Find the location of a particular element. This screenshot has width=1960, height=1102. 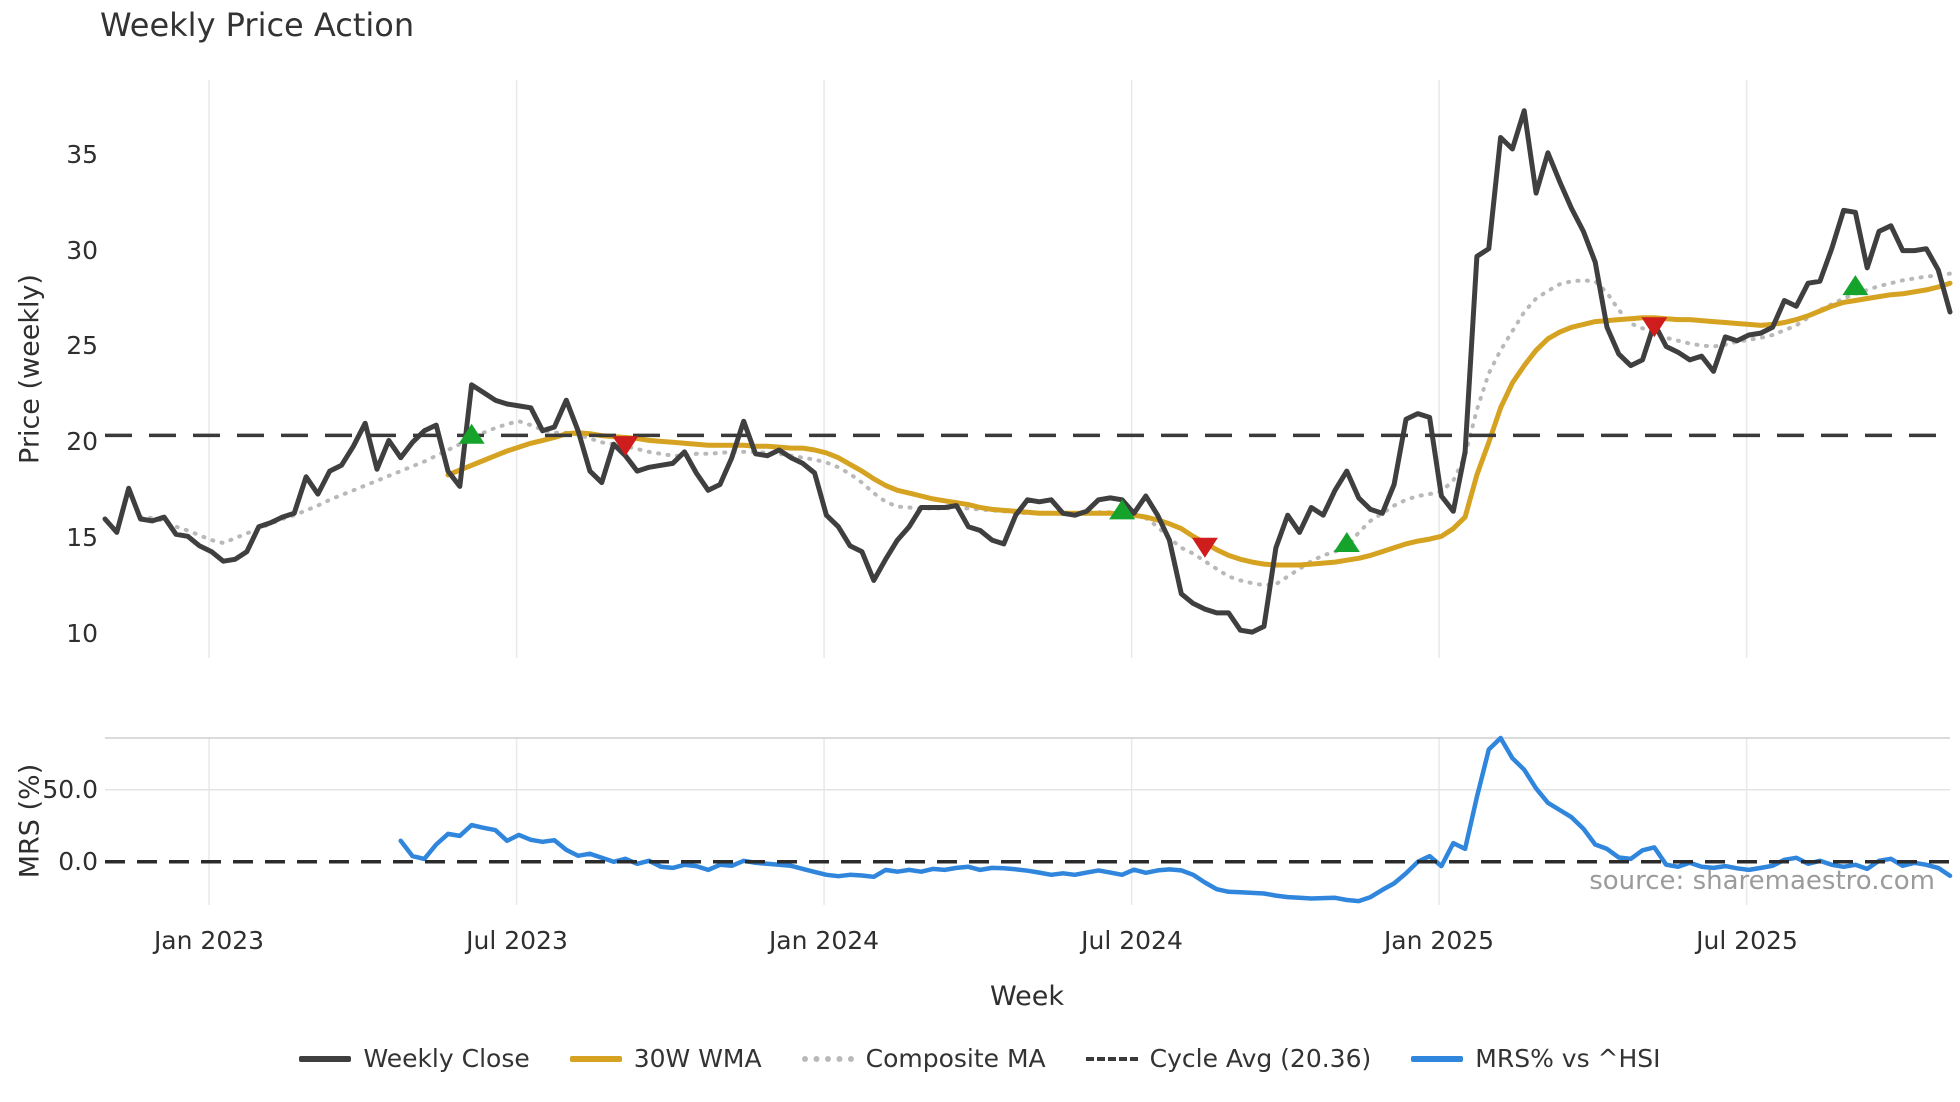

legend-label-weekly-close: Weekly Close is located at coordinates (446, 1058).